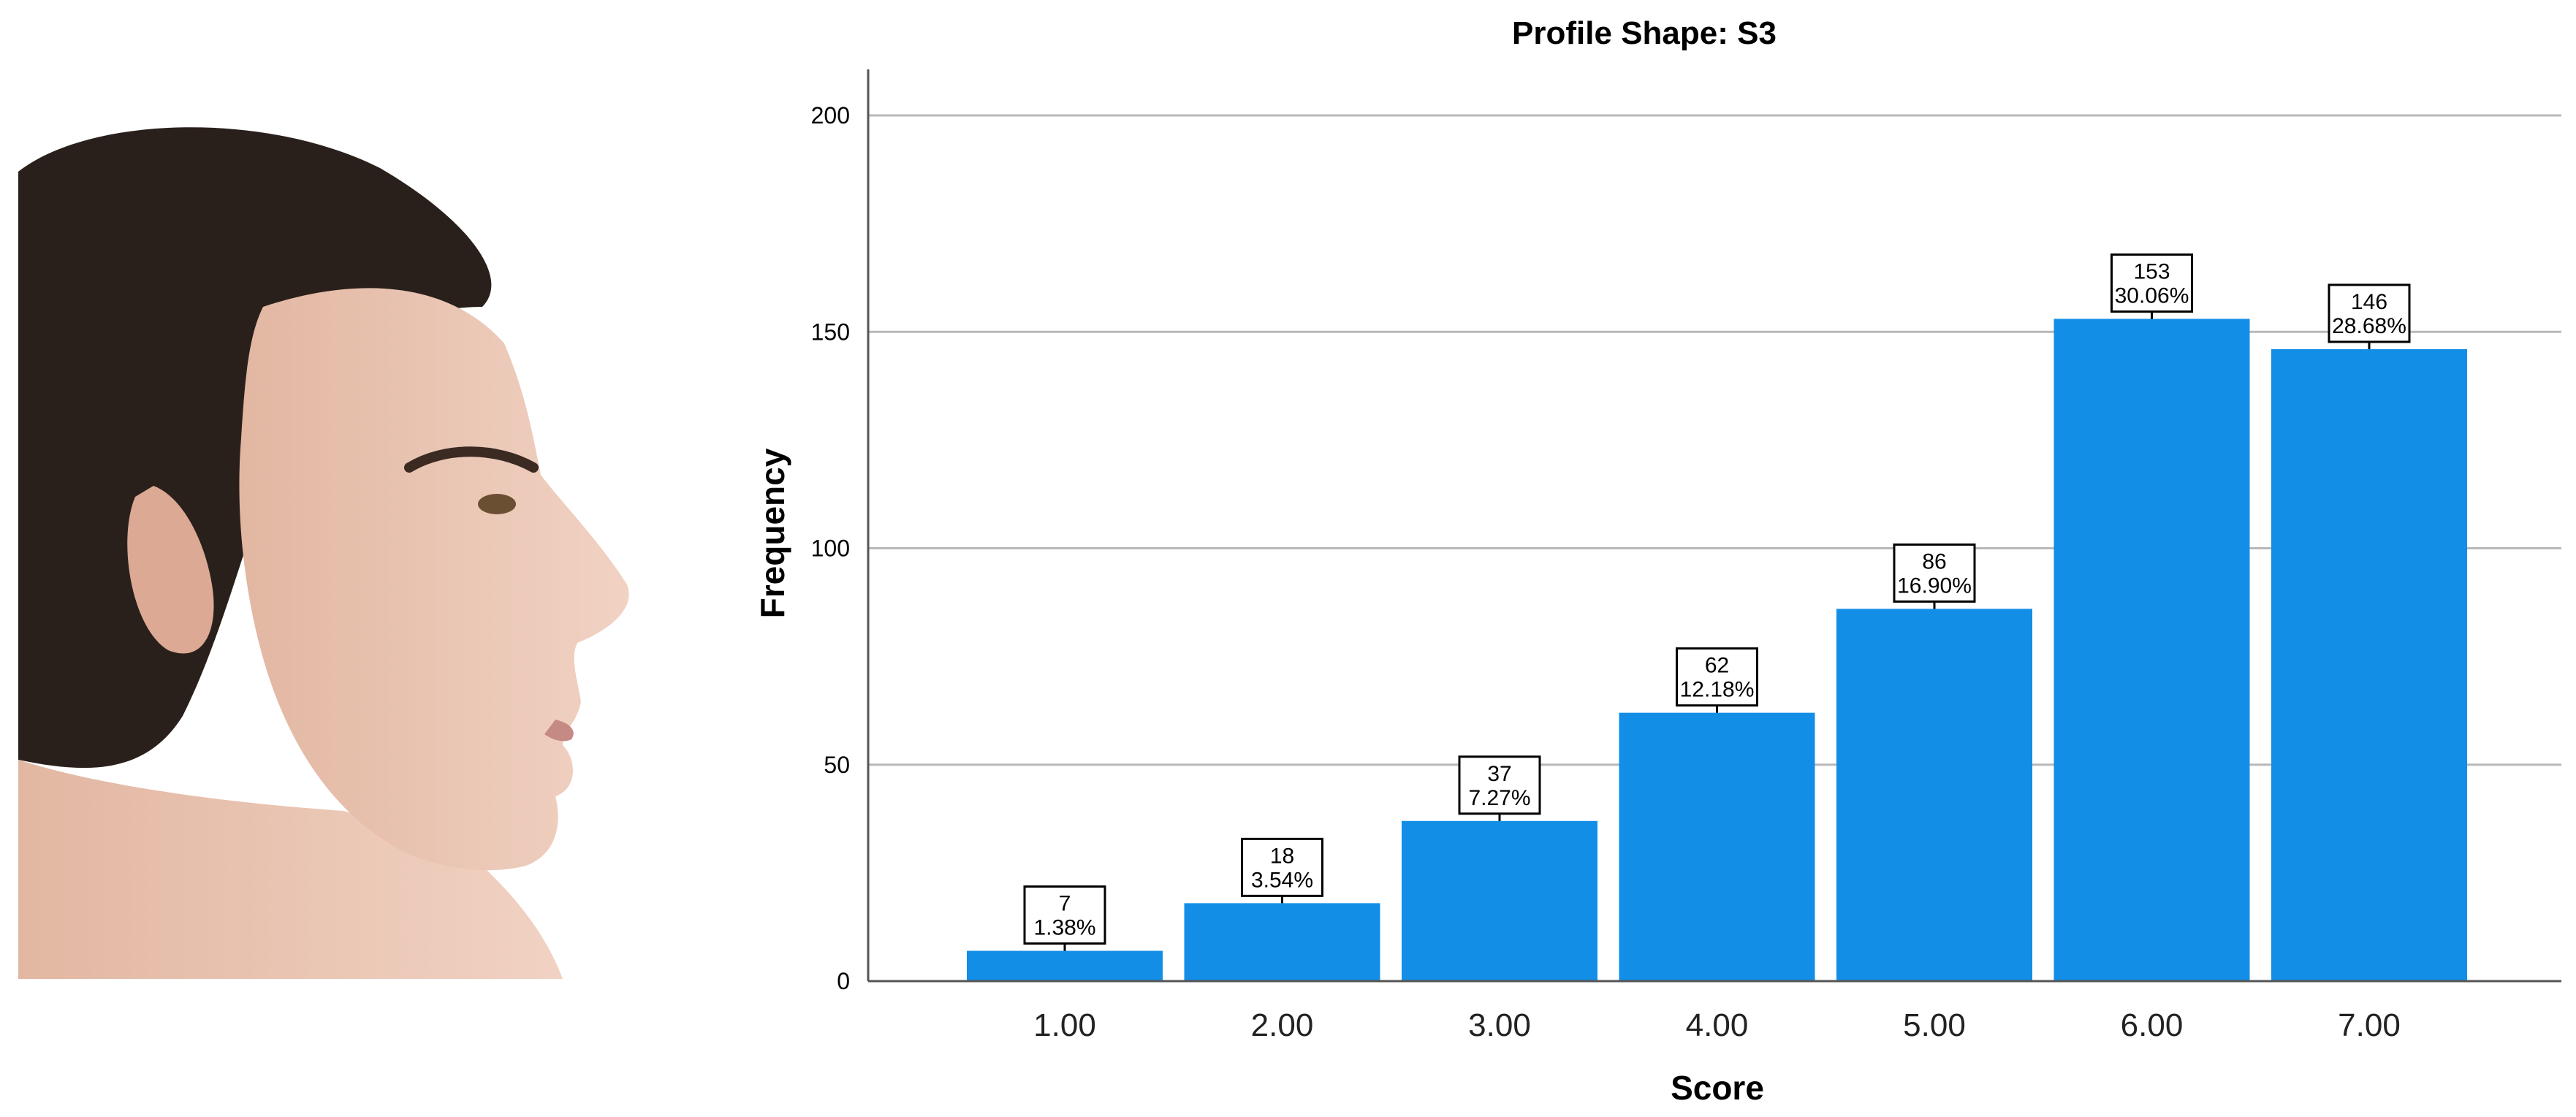  What do you see at coordinates (2369, 1025) in the screenshot?
I see `x-tick-label-6: 7.00` at bounding box center [2369, 1025].